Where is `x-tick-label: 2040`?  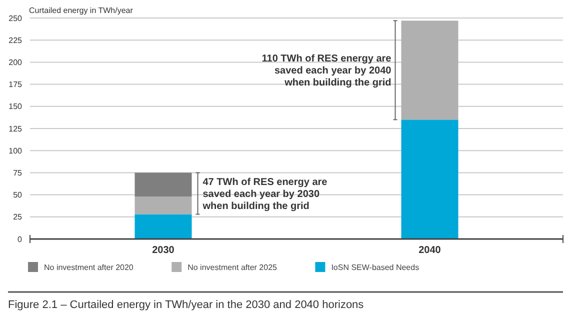 x-tick-label: 2040 is located at coordinates (430, 250).